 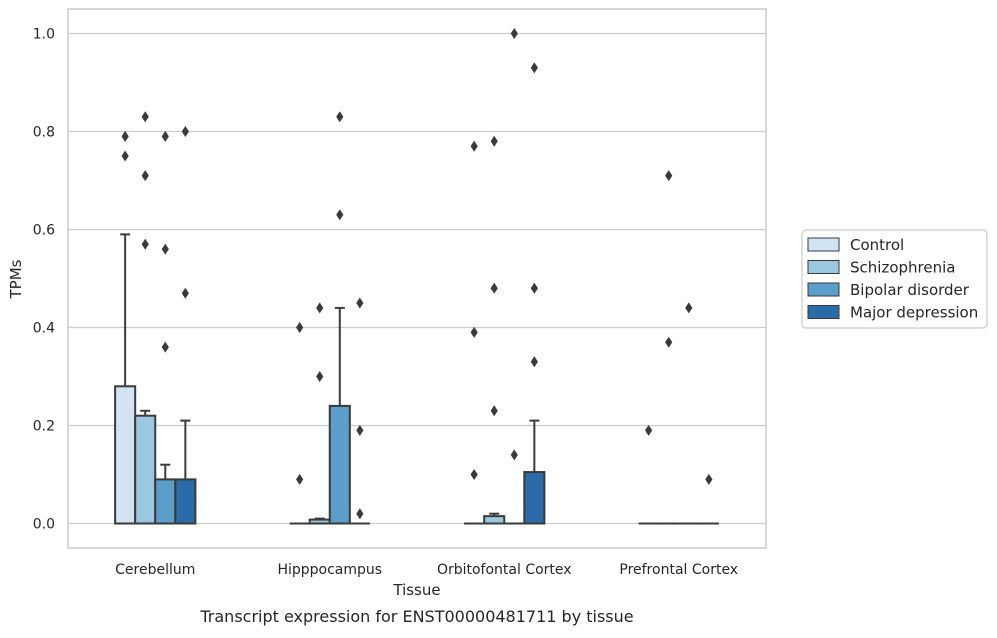 I want to click on legend-label: Major depression, so click(x=914, y=313).